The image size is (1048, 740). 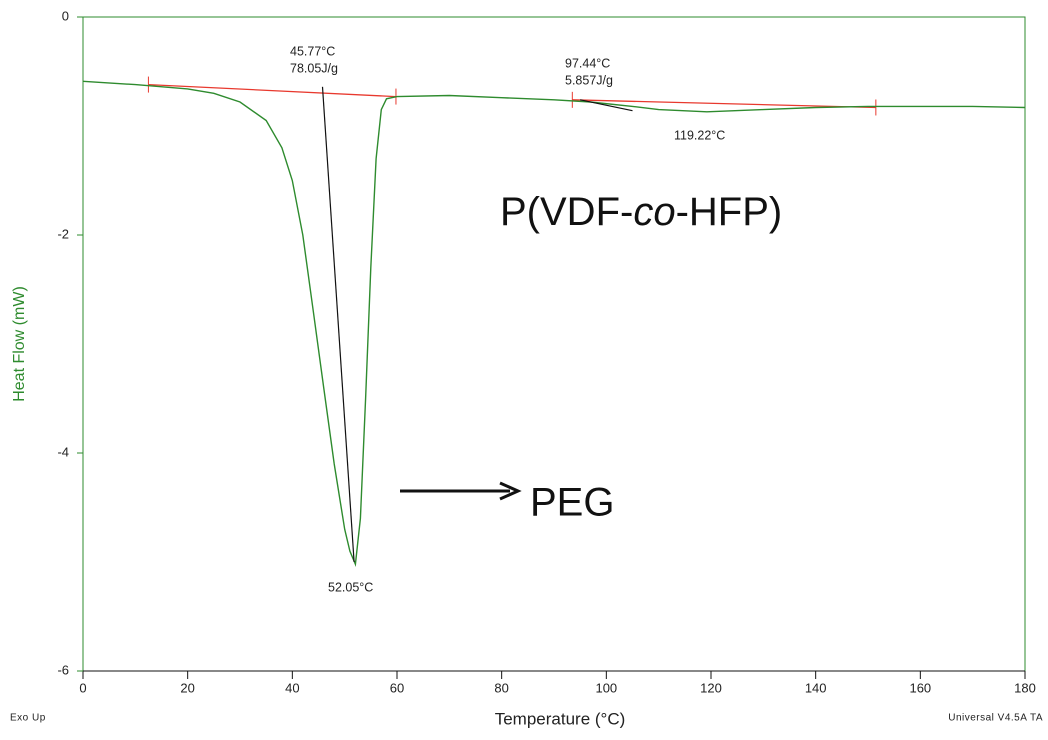 What do you see at coordinates (65, 15) in the screenshot?
I see `y-tick-label: 0` at bounding box center [65, 15].